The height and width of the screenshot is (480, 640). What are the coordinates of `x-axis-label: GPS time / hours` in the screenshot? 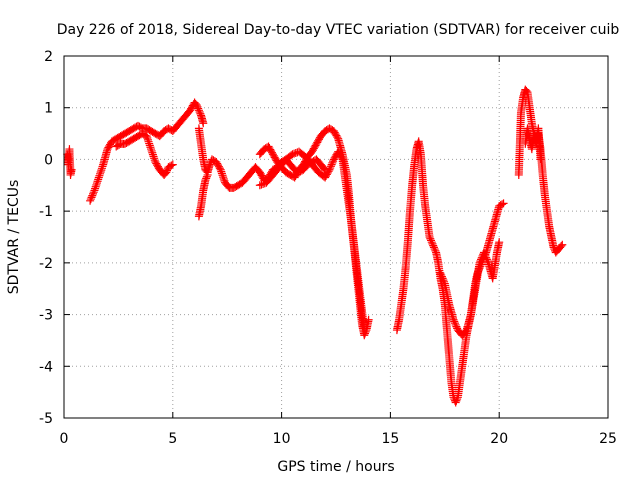 It's located at (335, 467).